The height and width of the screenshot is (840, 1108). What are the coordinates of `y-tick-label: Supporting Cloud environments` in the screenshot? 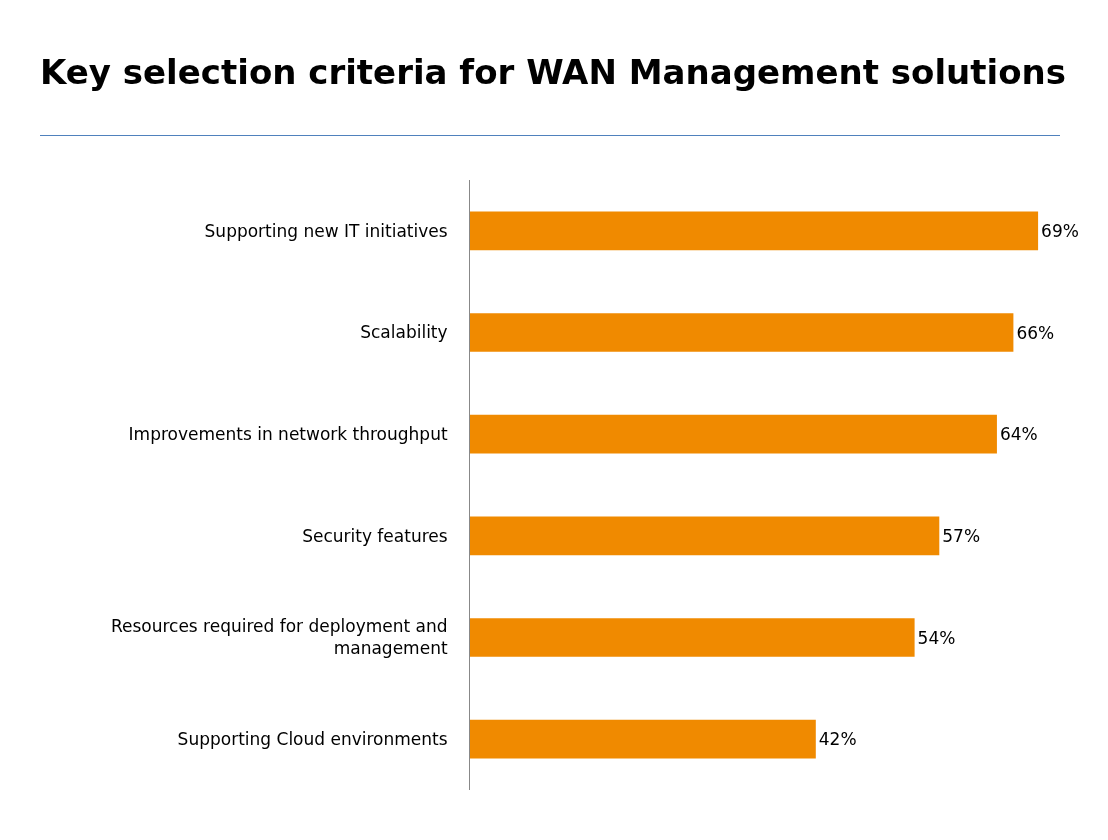 It's located at (312, 739).